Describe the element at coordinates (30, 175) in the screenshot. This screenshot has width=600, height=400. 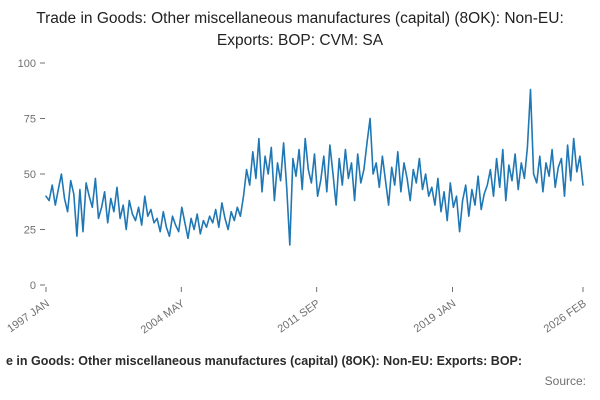
I see `y-tick-label: 50` at that location.